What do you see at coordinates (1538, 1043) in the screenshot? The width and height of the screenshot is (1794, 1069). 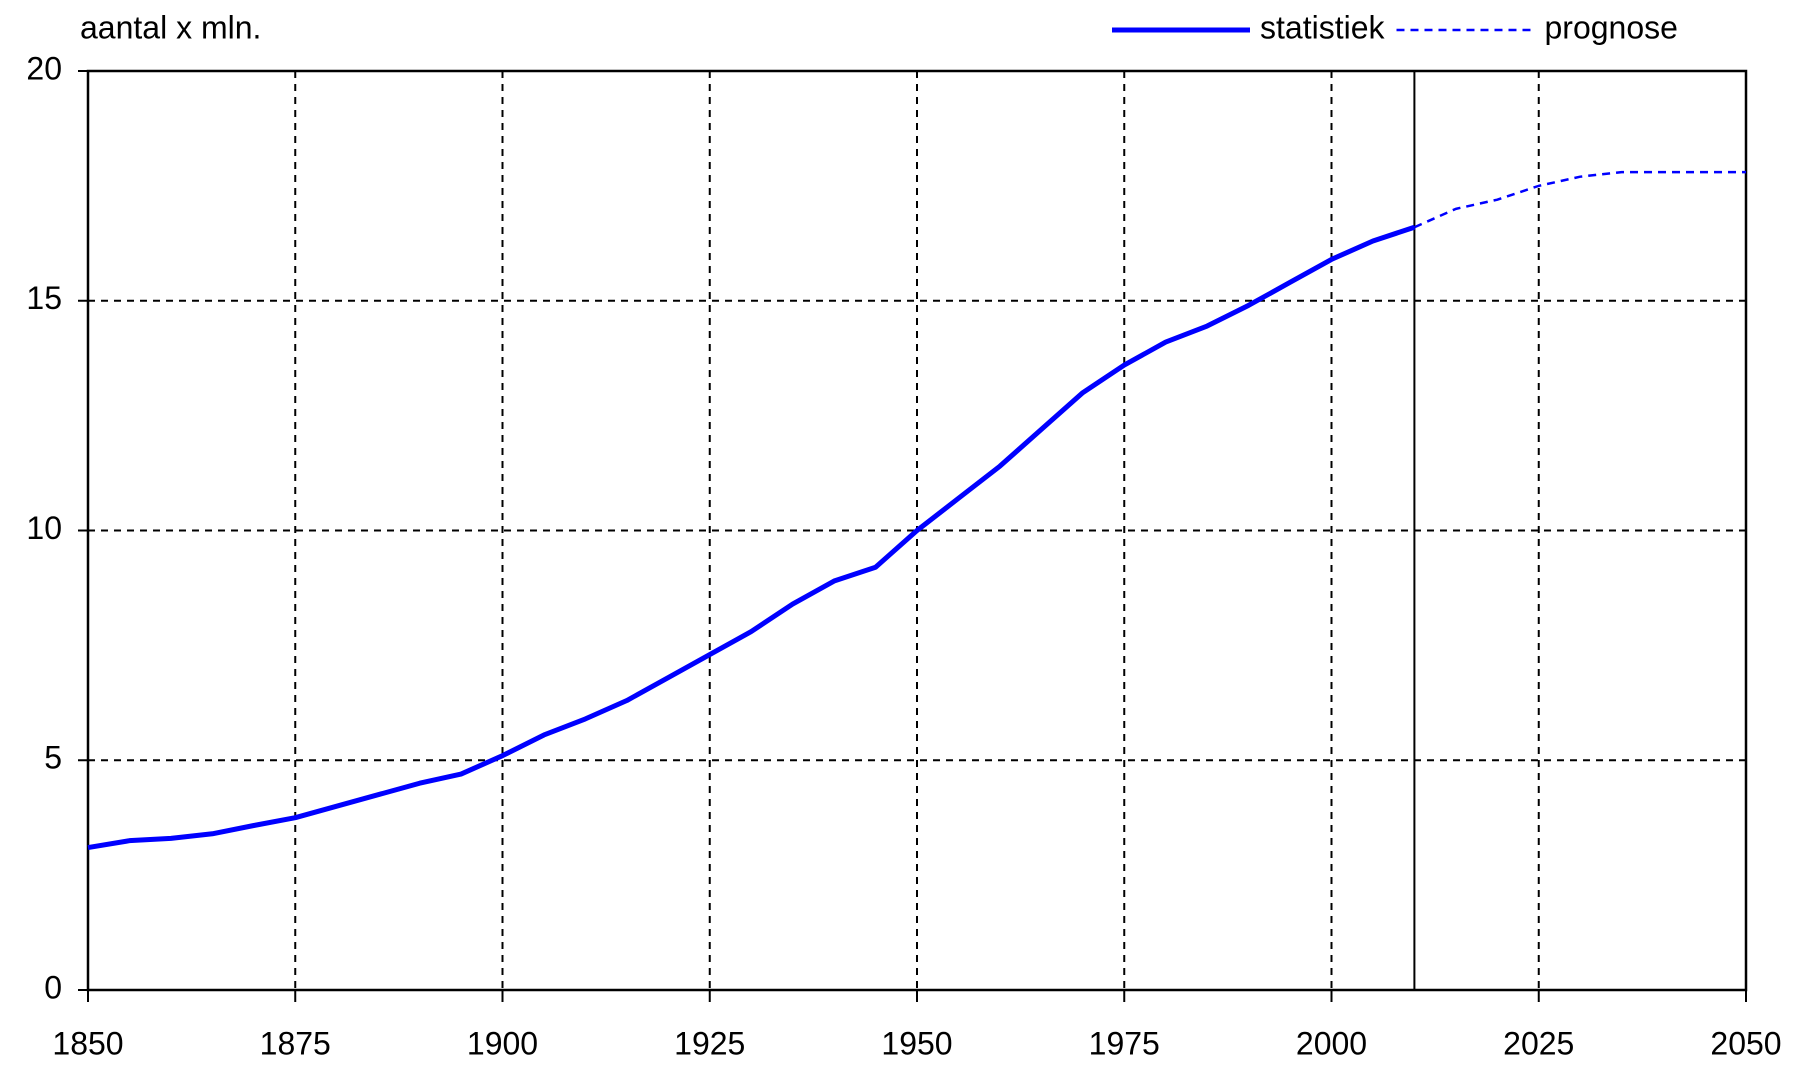 I see `x-tick-label: 2025` at bounding box center [1538, 1043].